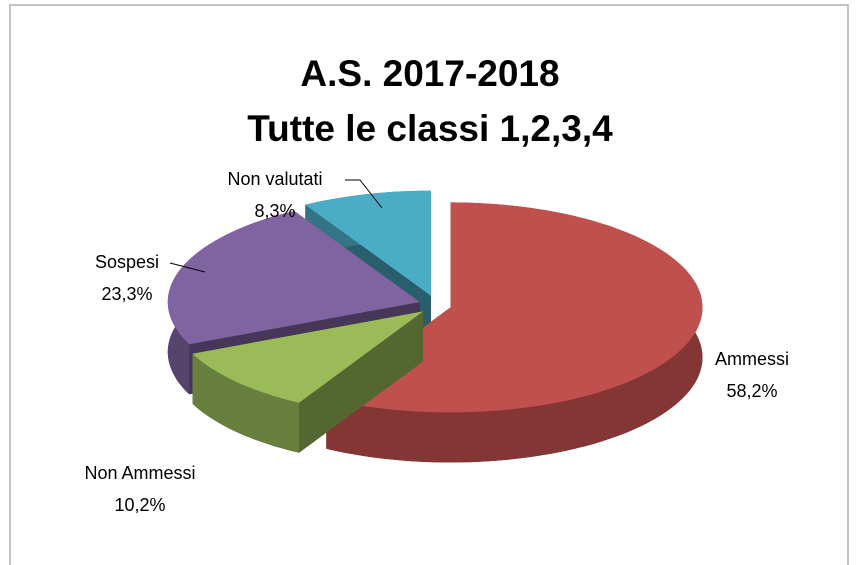 Image resolution: width=856 pixels, height=565 pixels. I want to click on data-label-name: Non Ammessi, so click(139, 473).